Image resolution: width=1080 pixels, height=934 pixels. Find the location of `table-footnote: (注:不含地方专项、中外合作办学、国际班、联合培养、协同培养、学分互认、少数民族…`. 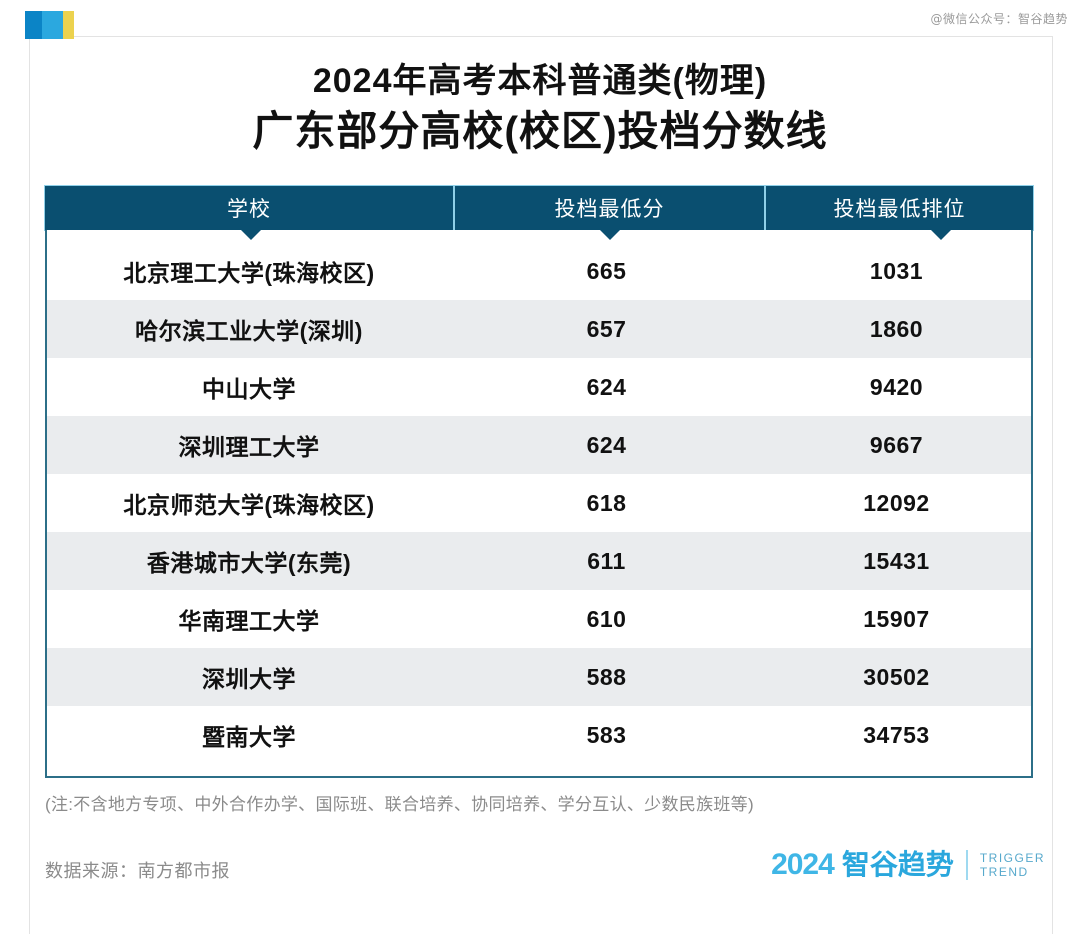

table-footnote: (注:不含地方专项、中外合作办学、国际班、联合培养、协同培养、学分互认、少数民族… is located at coordinates (399, 804).